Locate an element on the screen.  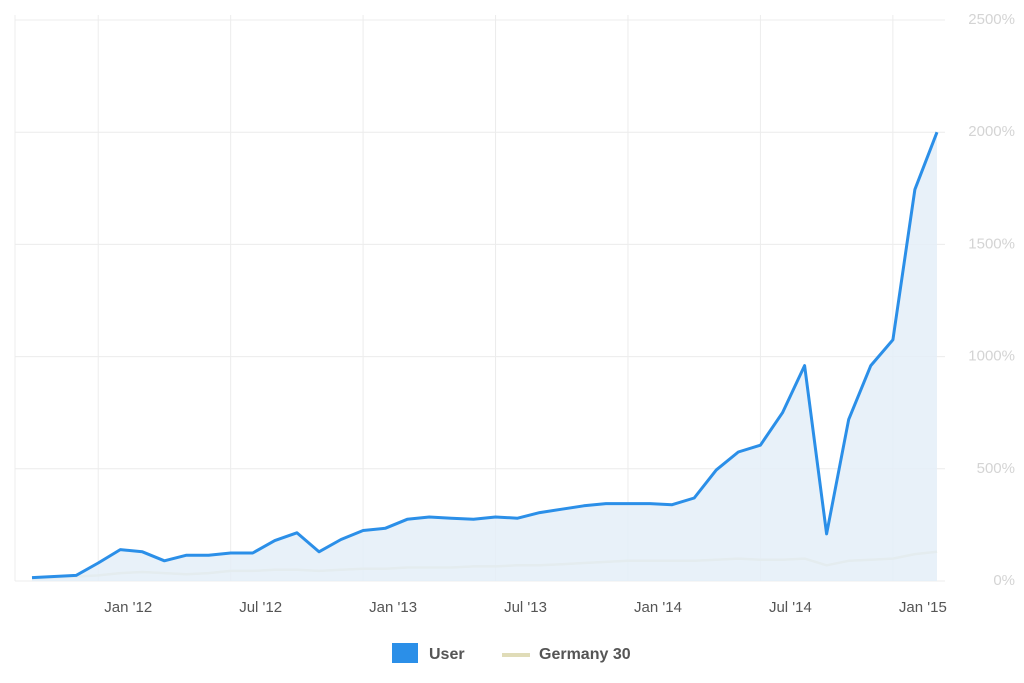
y-tick-label: 2000% is located at coordinates (991, 131).